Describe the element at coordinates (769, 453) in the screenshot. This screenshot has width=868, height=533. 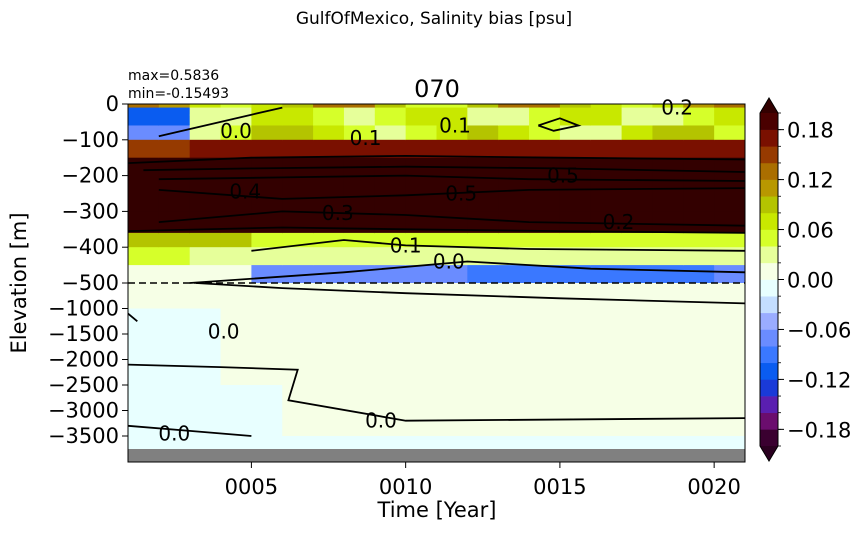
I see `colorbar-extend-min` at that location.